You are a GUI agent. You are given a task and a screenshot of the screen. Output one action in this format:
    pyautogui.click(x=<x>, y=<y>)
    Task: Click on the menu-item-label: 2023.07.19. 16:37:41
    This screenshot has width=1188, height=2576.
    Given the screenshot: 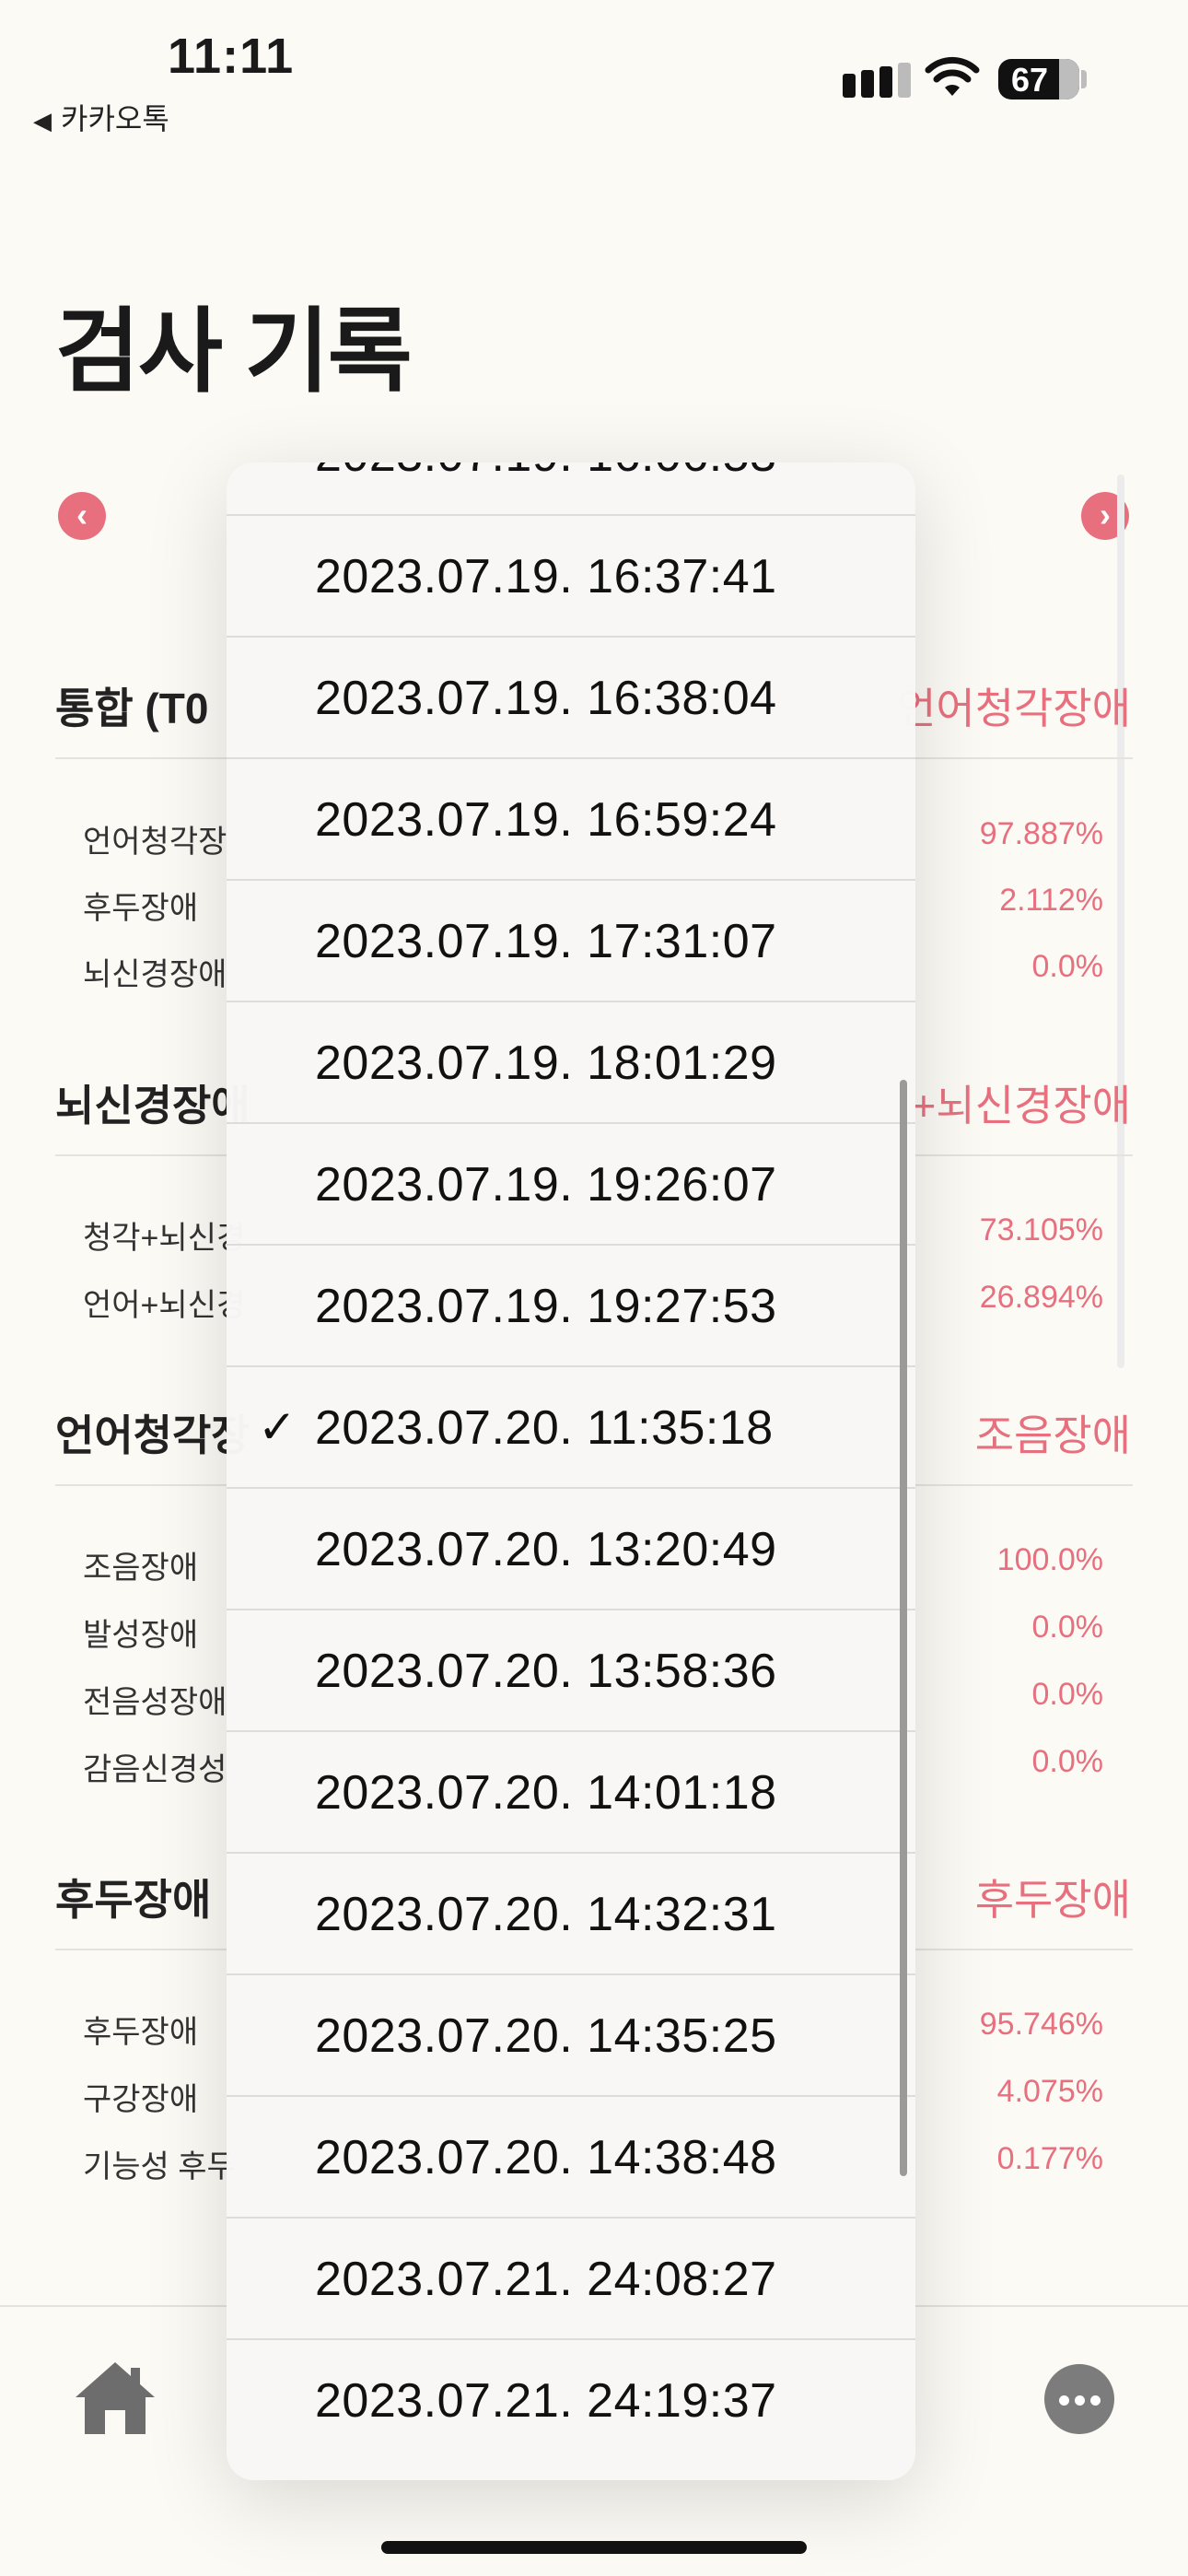 What is the action you would take?
    pyautogui.click(x=546, y=576)
    